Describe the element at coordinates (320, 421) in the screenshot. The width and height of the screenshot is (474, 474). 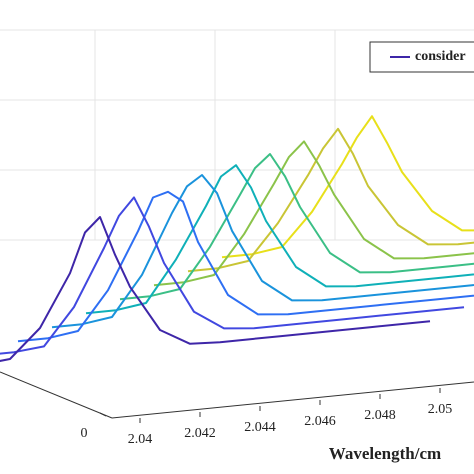
I see `x-tick-label: 2.046` at that location.